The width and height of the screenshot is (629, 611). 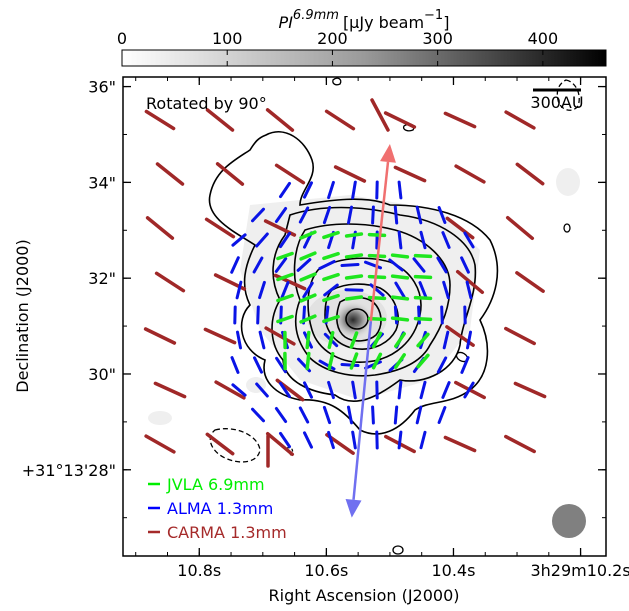 I want to click on legend: JVLA 6.9mm ALMA 1.3mm CARMA 1.3mm, so click(x=217, y=508).